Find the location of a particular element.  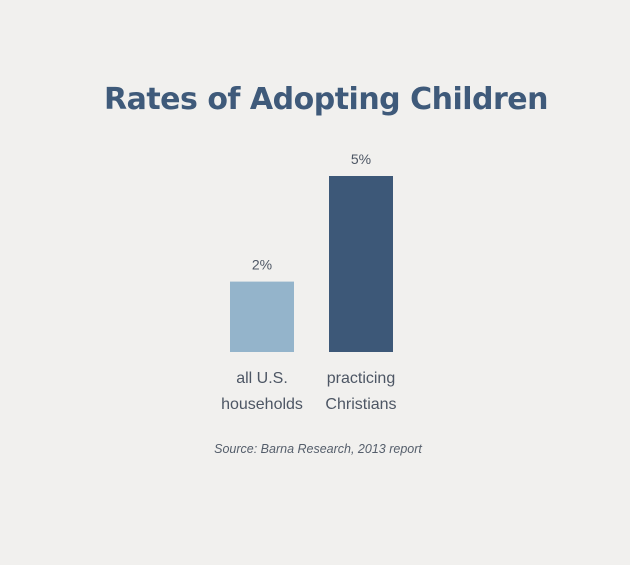

chart-title: Rates of Adopting Children is located at coordinates (326, 99).